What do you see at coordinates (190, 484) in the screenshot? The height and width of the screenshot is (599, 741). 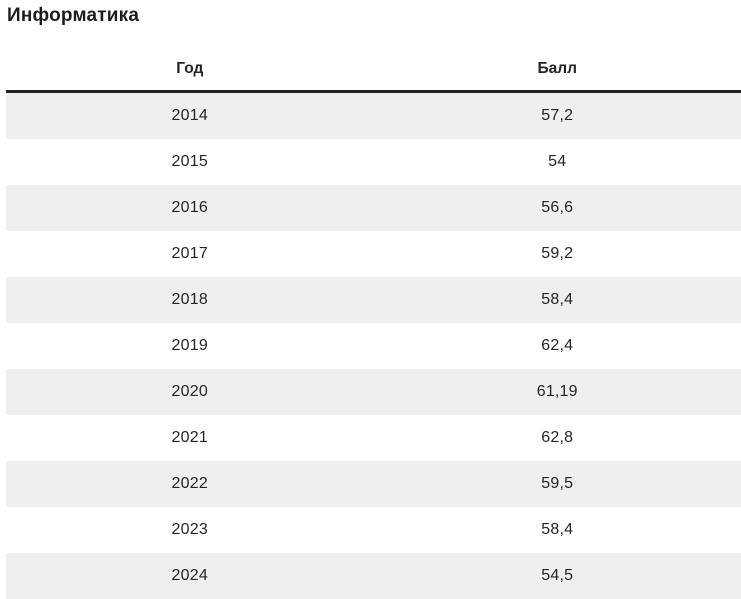 I see `year-cell: 2022` at bounding box center [190, 484].